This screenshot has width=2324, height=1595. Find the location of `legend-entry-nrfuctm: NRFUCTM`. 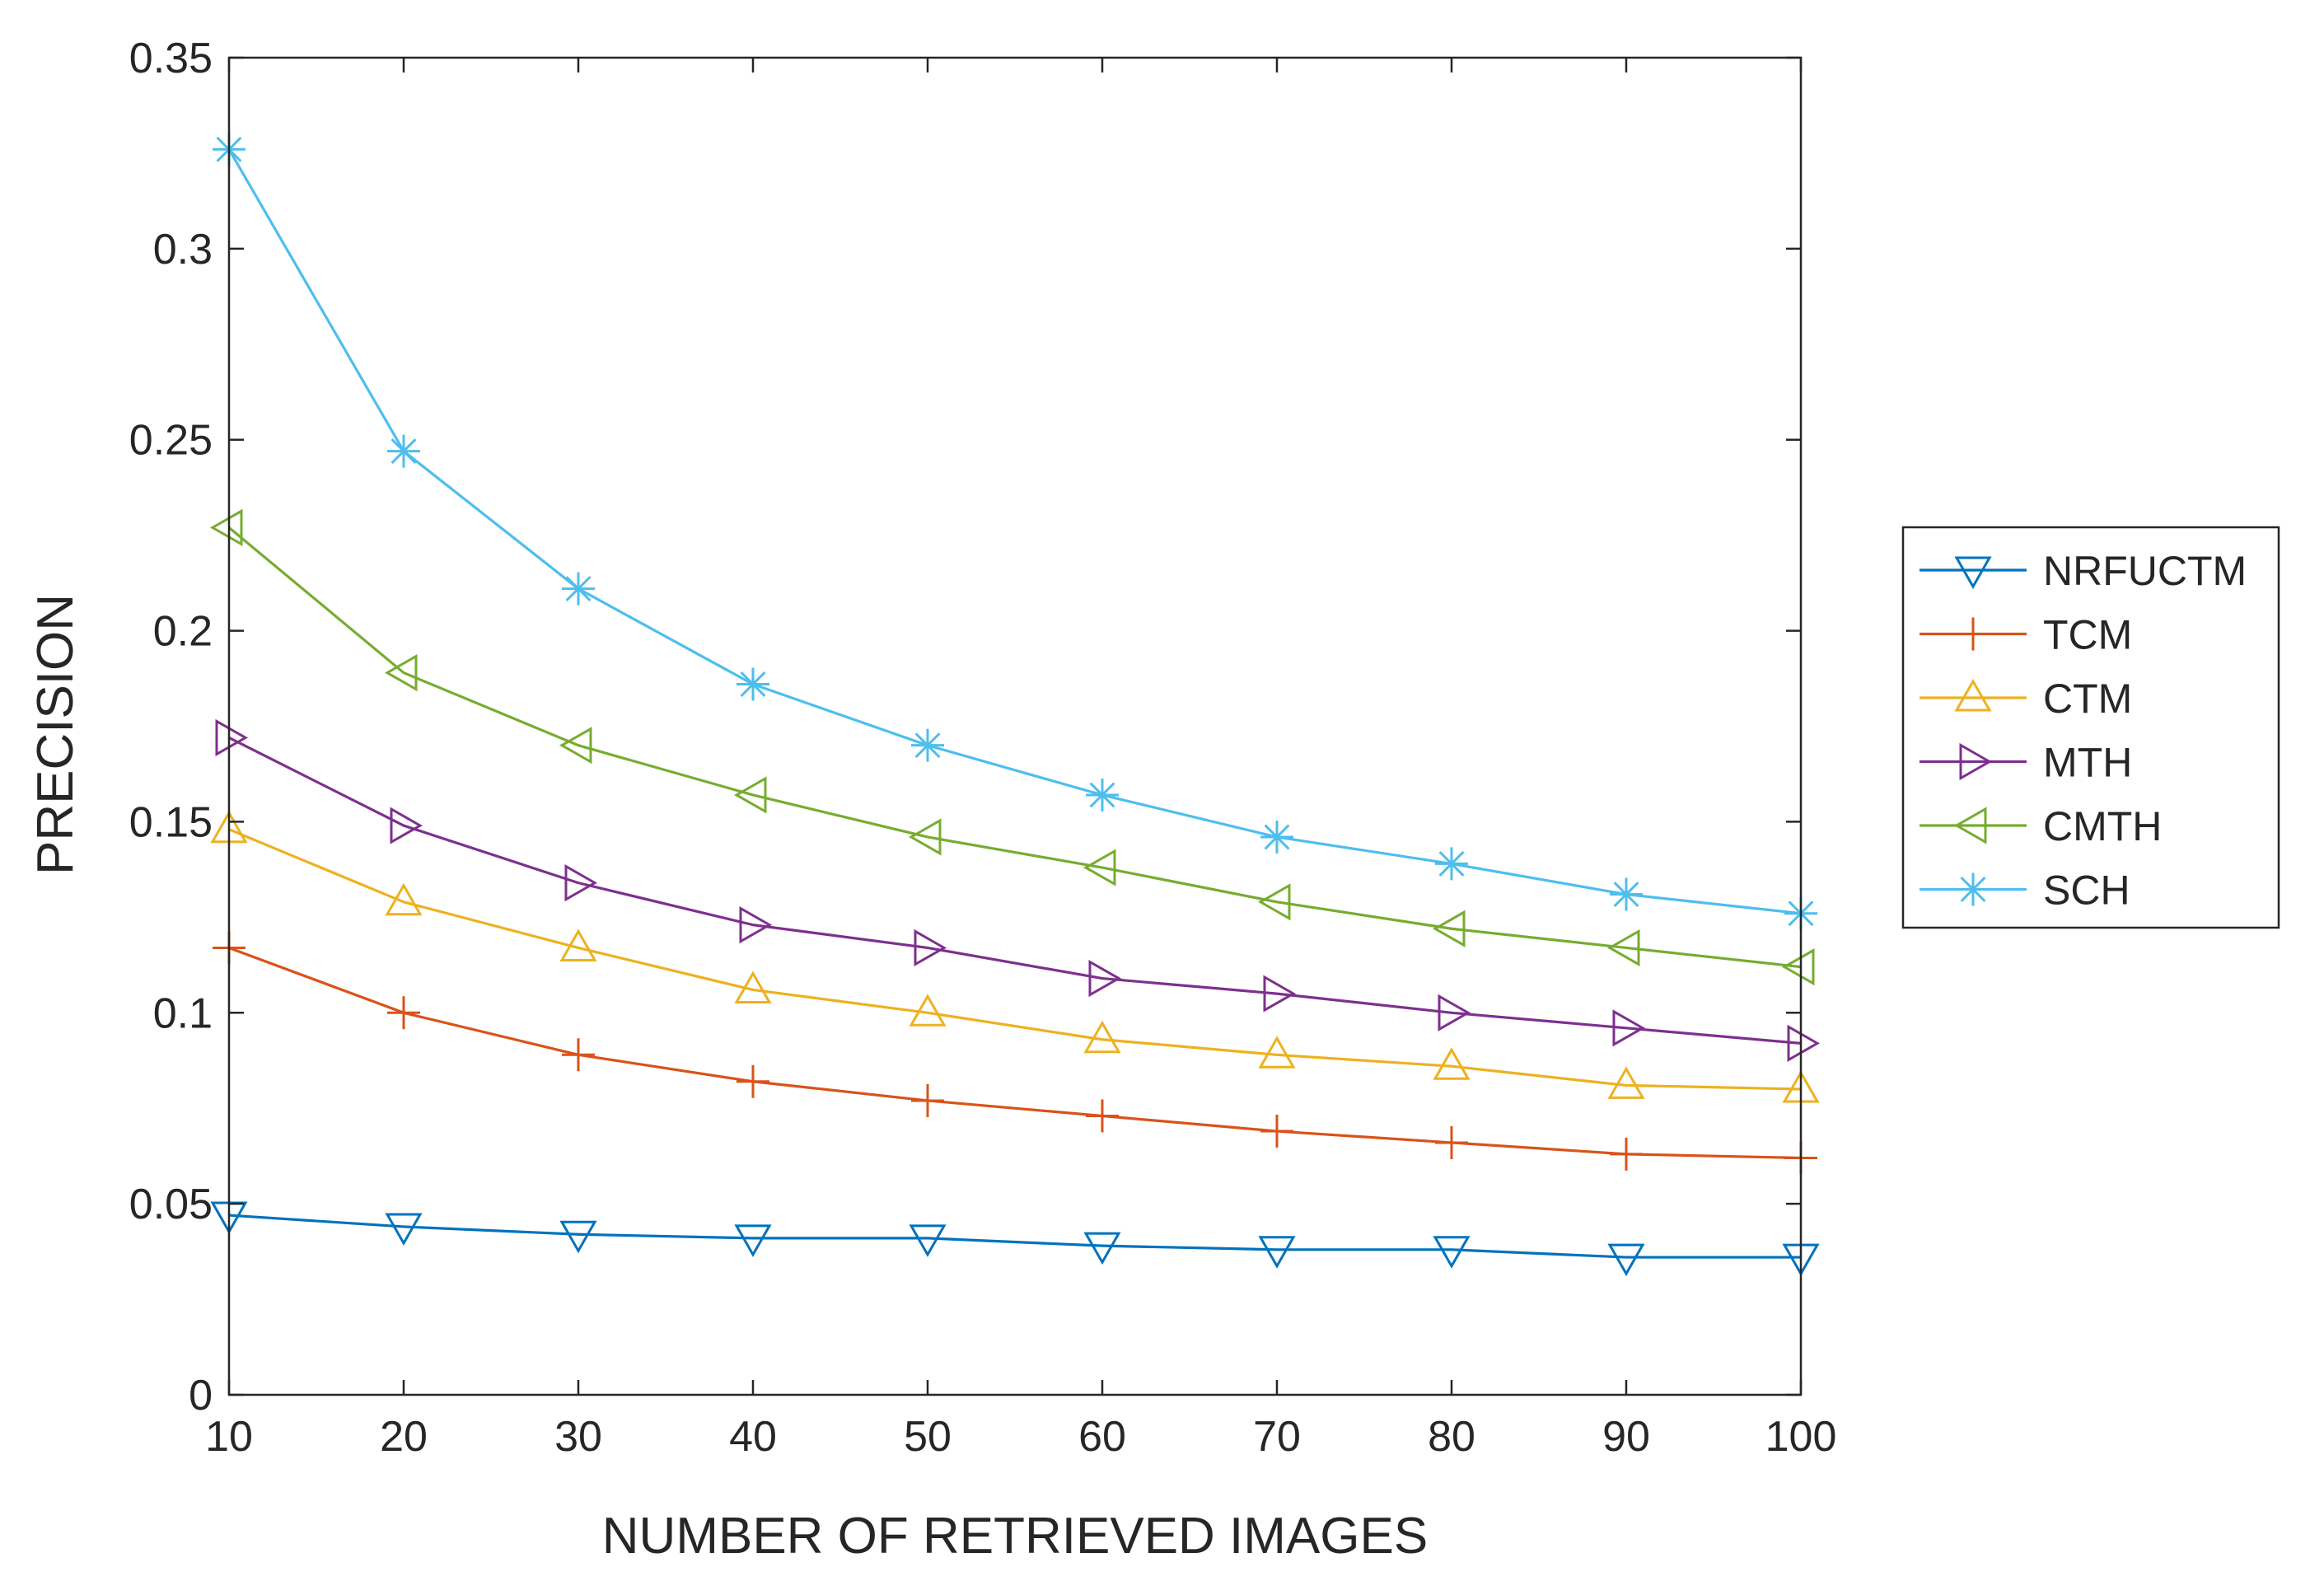

legend-entry-nrfuctm: NRFUCTM is located at coordinates (2083, 571).